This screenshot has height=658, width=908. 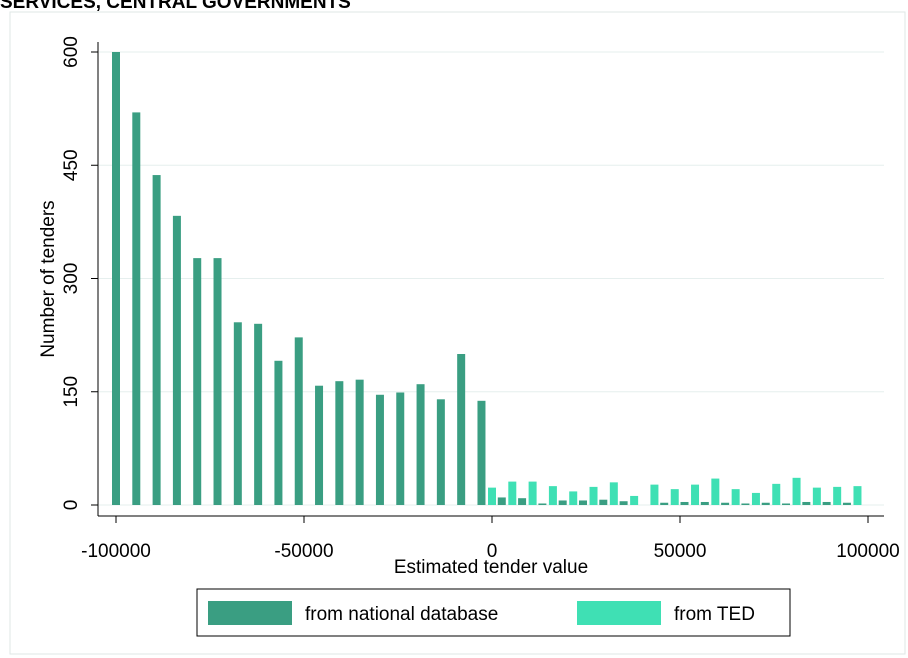 I want to click on y-tick-label: 300, so click(x=71, y=279).